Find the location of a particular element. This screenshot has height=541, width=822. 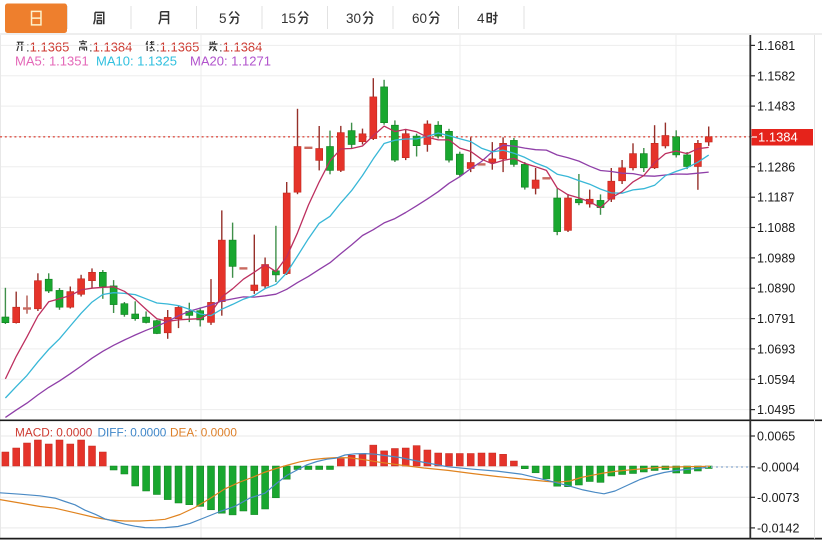

svg-text: 1.1582 is located at coordinates (776, 76).